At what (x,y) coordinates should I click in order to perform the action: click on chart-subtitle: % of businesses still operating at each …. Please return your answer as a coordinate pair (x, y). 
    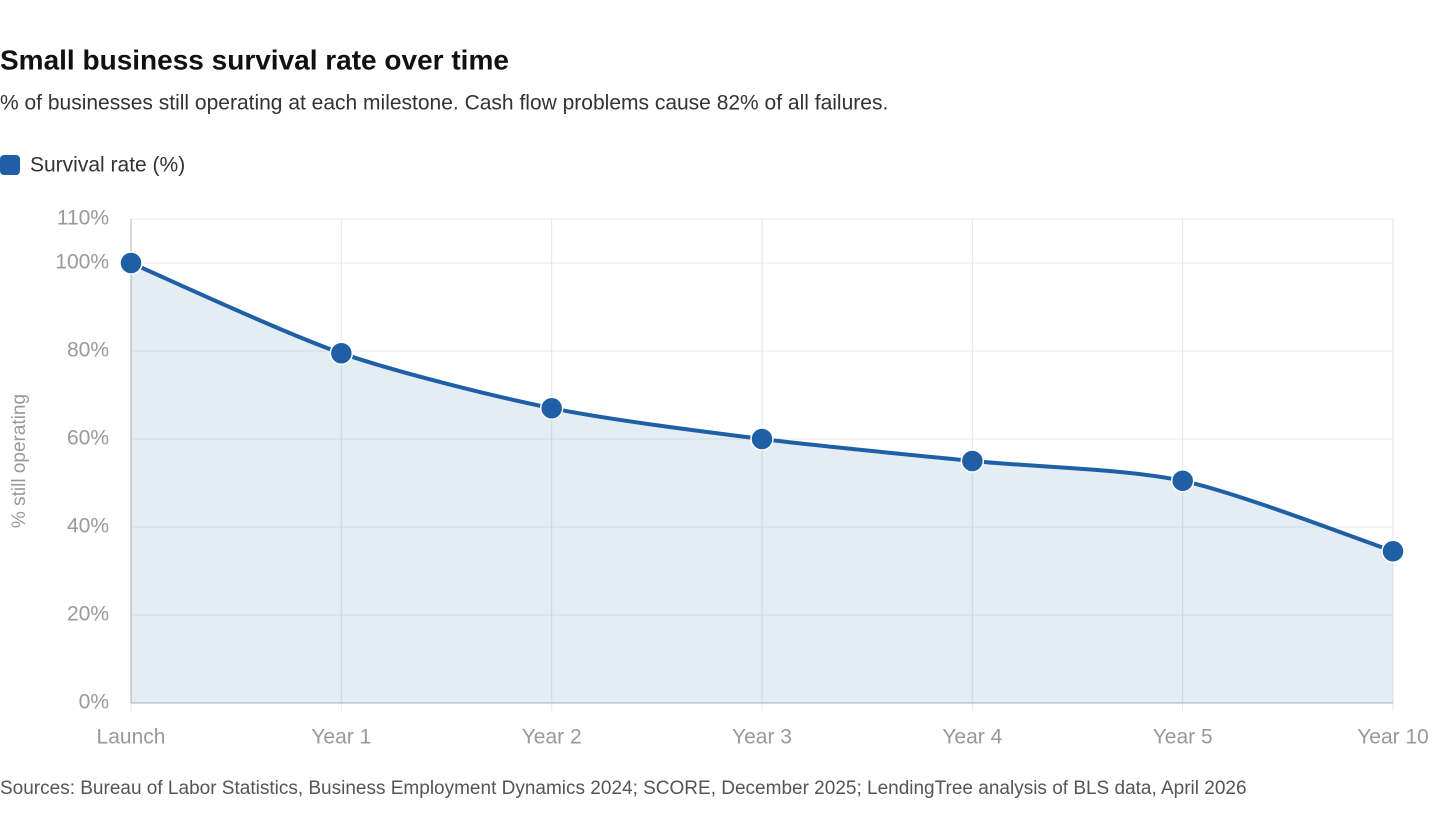
    Looking at the image, I should click on (444, 103).